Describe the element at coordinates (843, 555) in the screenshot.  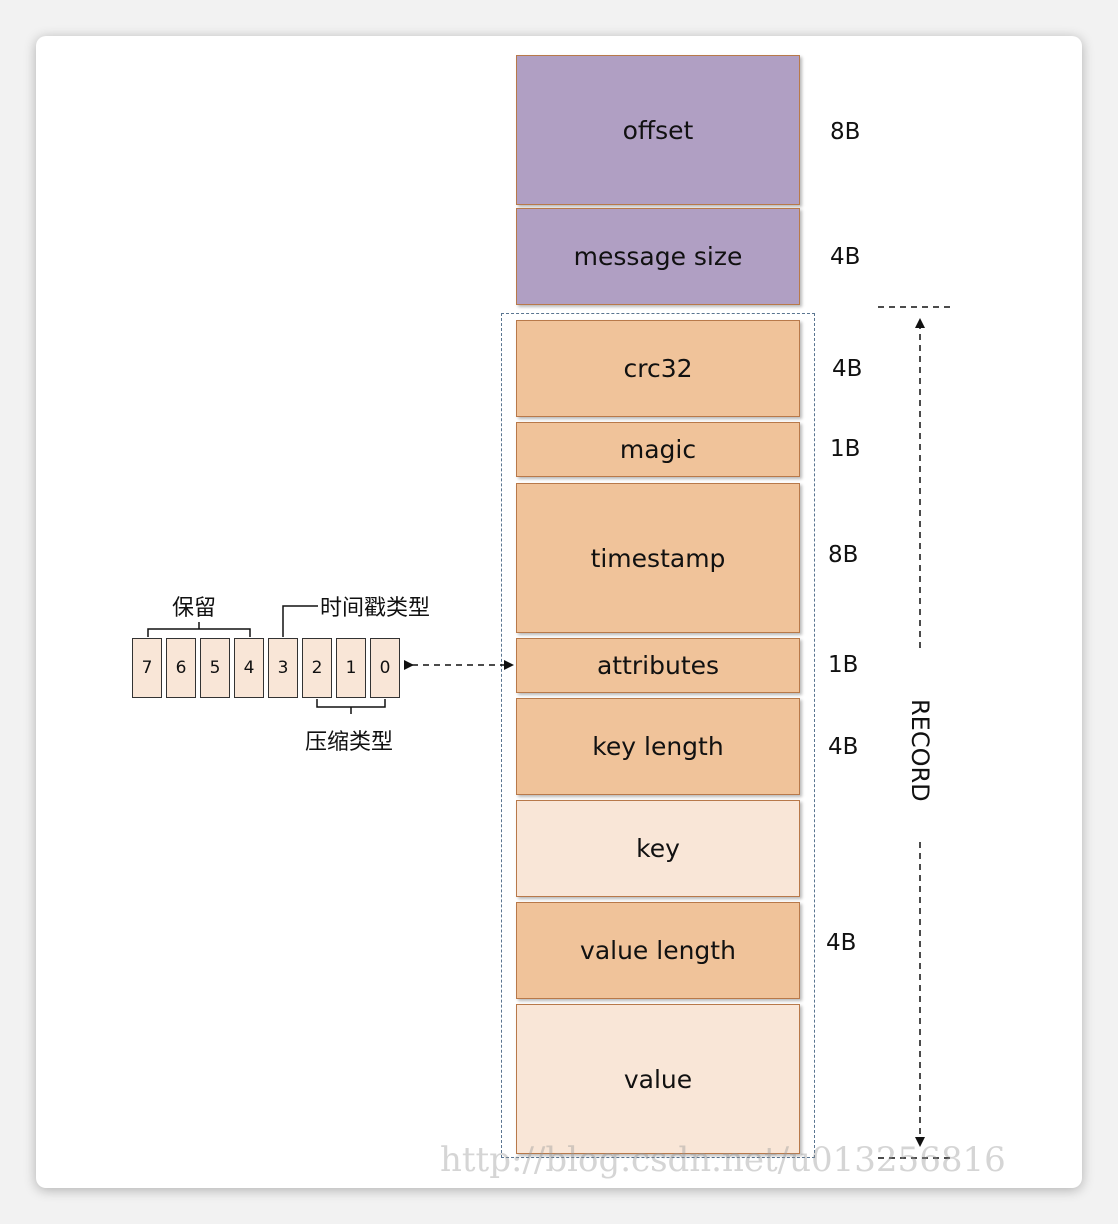
I see `size-timestamp: 8B` at that location.